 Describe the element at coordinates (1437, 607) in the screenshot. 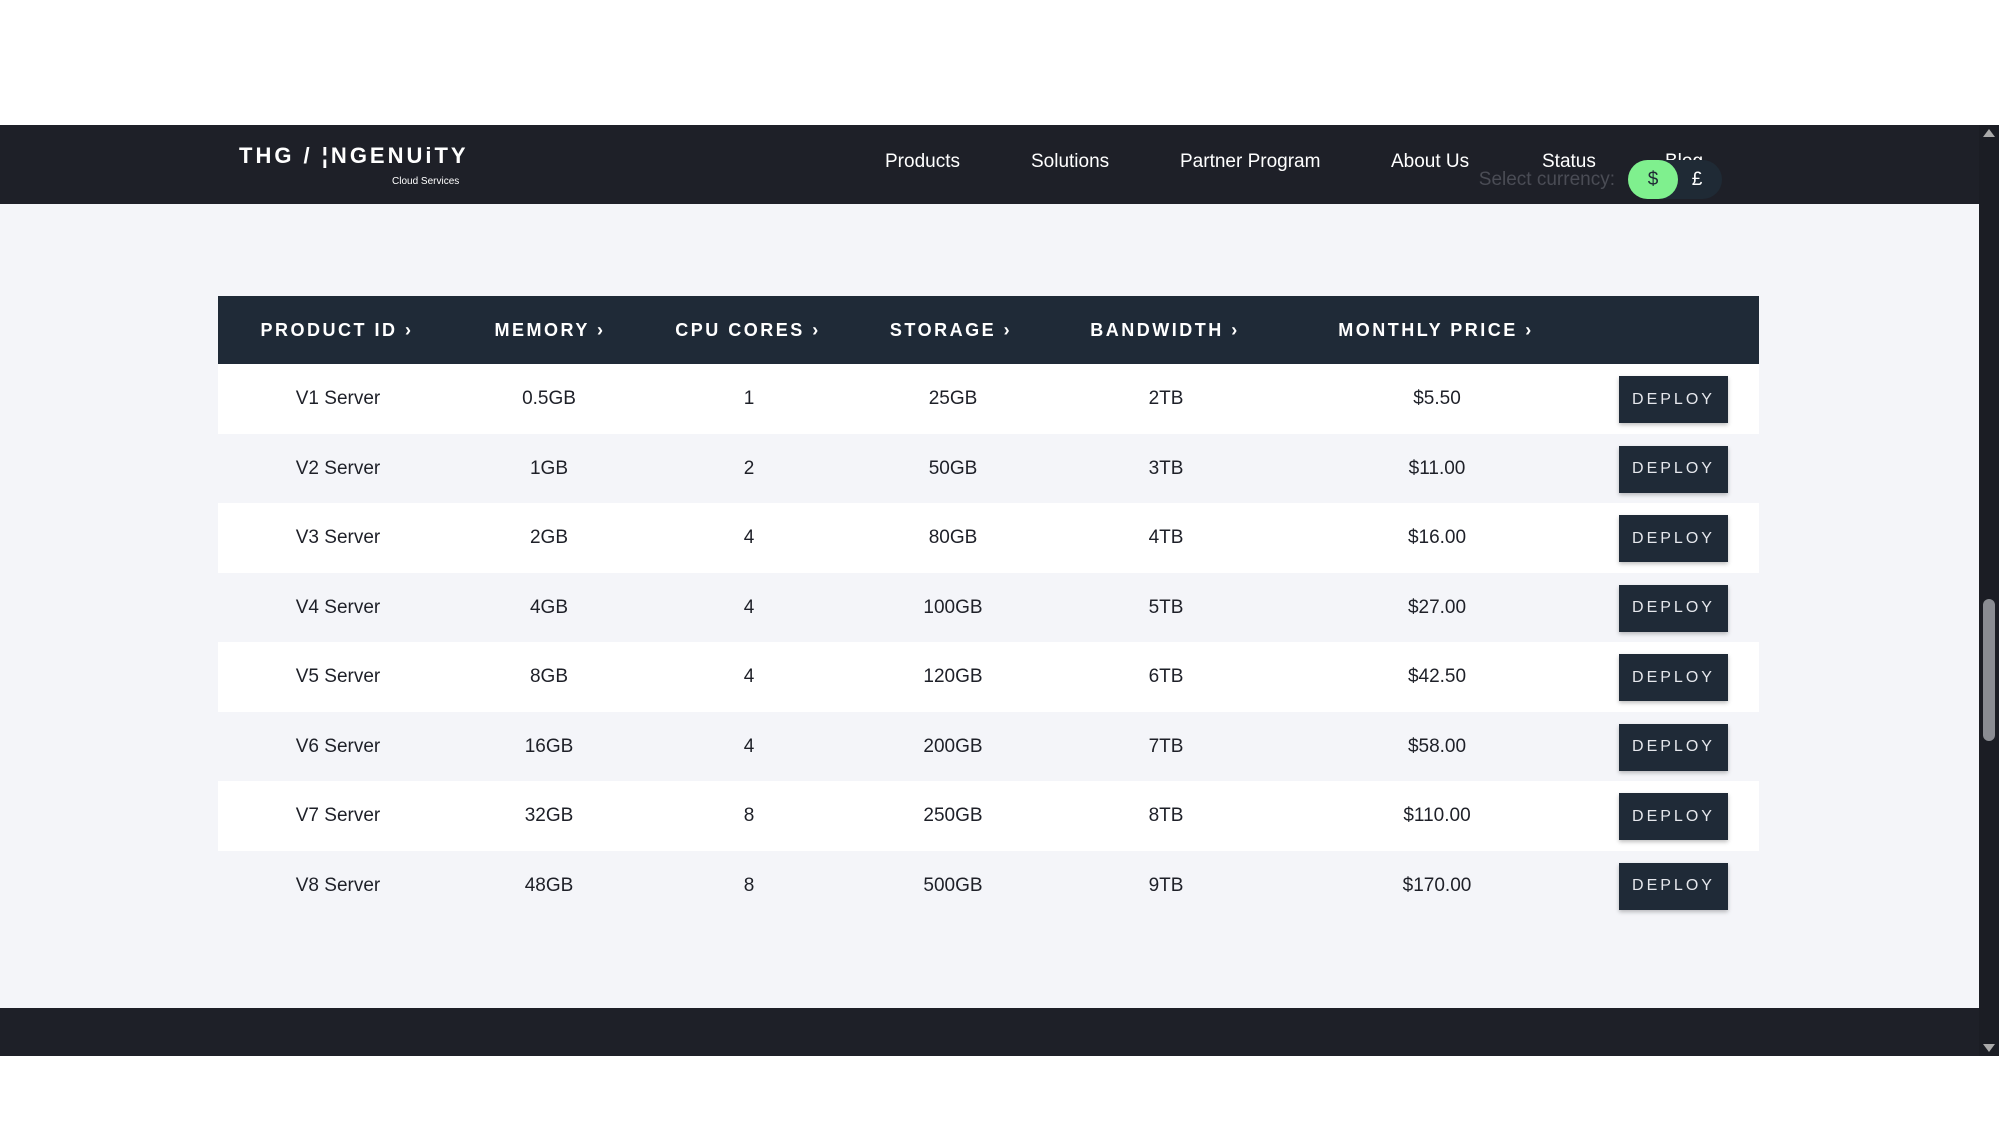

I see `cell-monthly-price: $27.00` at that location.